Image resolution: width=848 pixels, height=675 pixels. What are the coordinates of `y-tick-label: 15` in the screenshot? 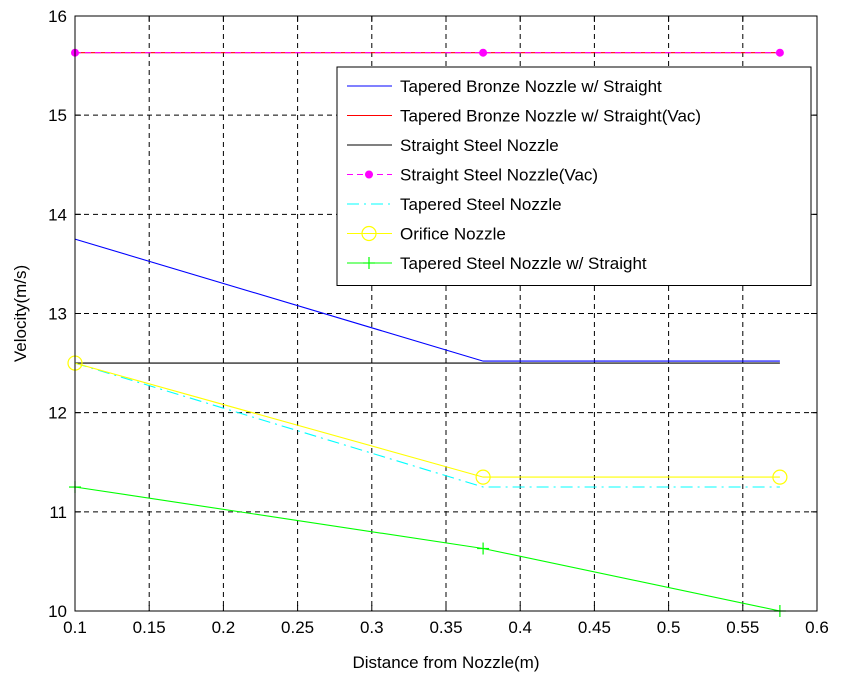 It's located at (57, 115).